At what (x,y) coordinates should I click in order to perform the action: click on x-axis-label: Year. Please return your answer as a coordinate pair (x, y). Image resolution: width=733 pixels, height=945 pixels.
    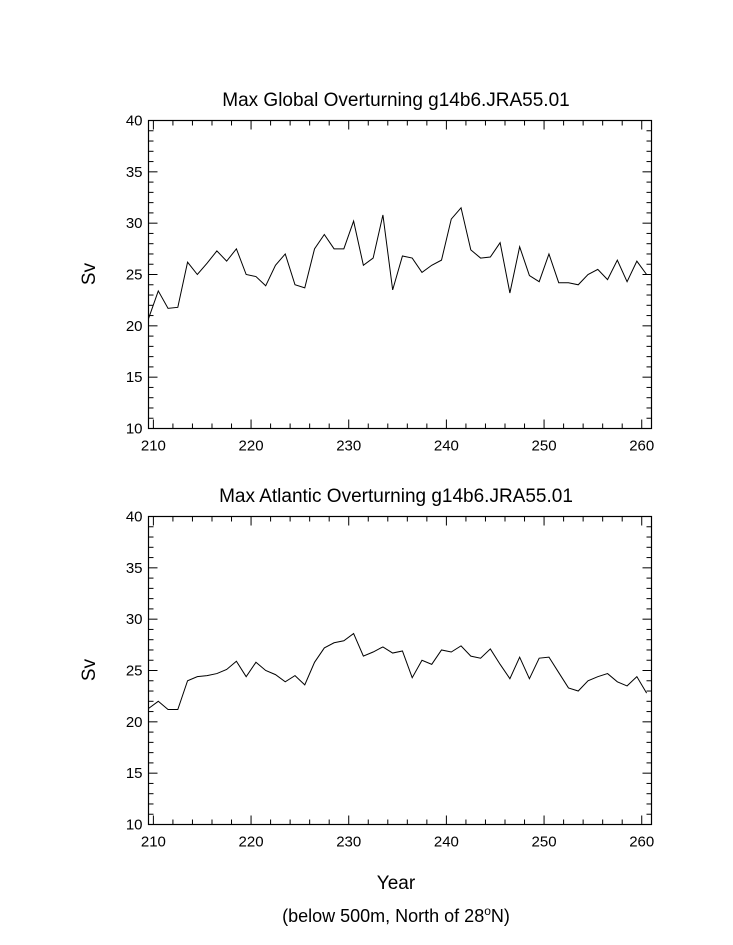
    Looking at the image, I should click on (396, 883).